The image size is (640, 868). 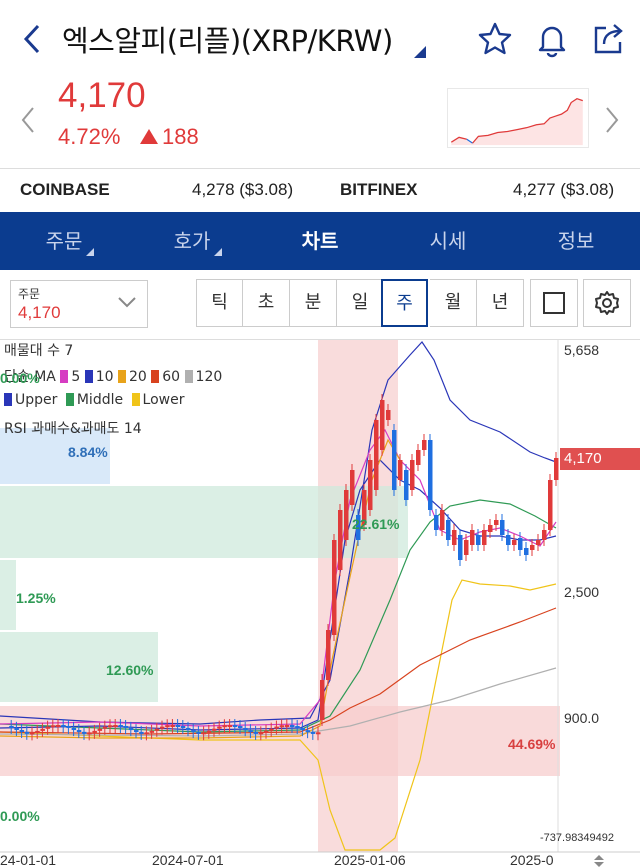 I want to click on tab-label: 호가, so click(x=192, y=241).